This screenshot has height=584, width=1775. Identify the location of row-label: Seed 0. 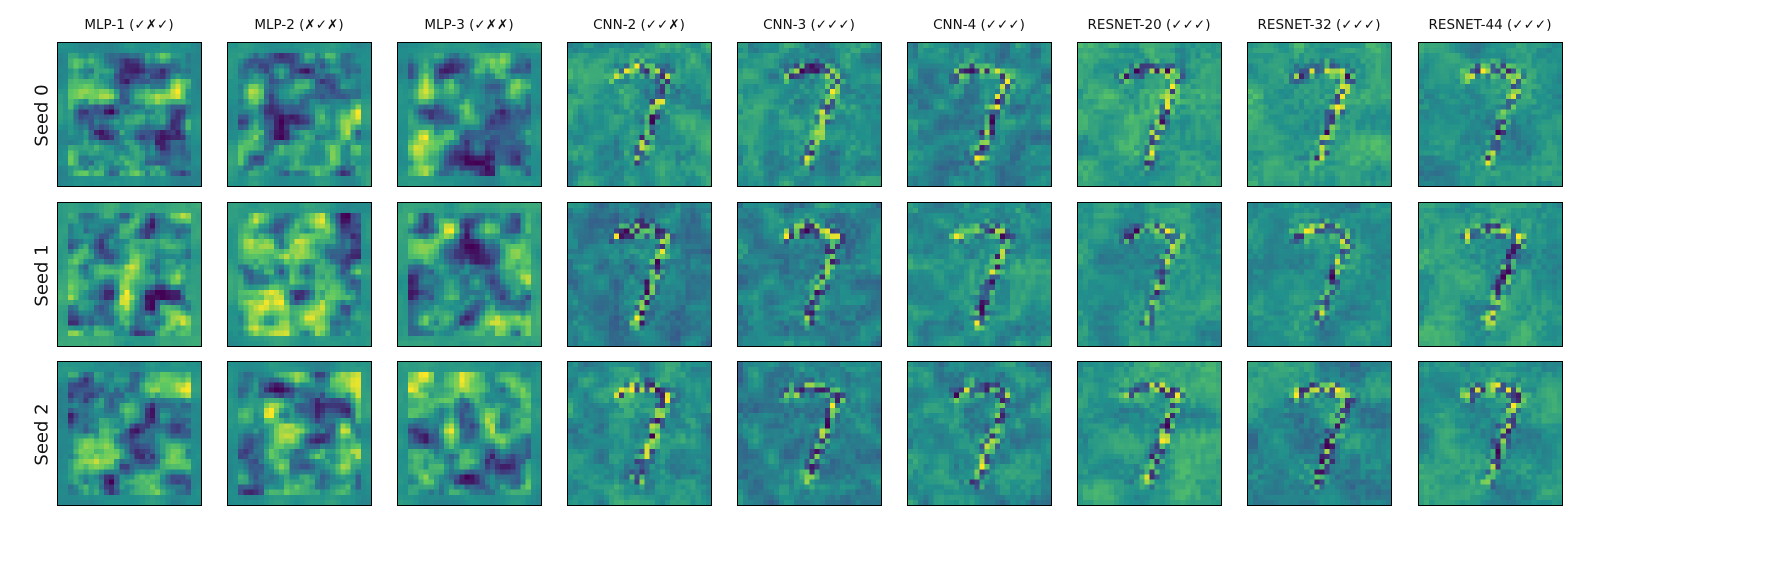
(42, 115).